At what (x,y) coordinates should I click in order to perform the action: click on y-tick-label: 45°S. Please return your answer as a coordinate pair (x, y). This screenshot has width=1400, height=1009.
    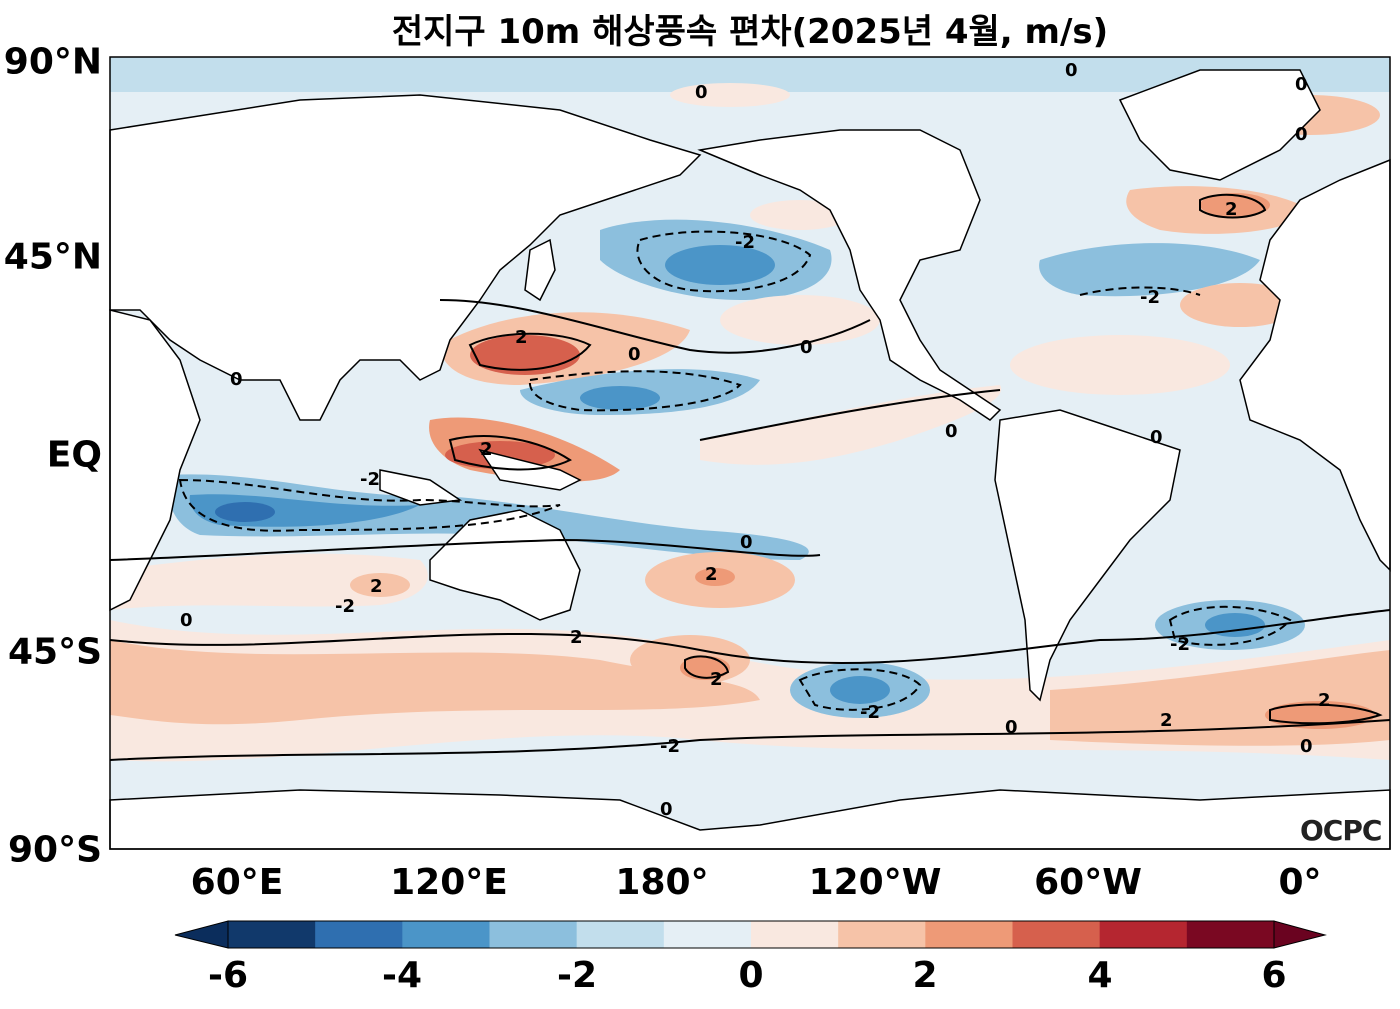
    Looking at the image, I should click on (54, 652).